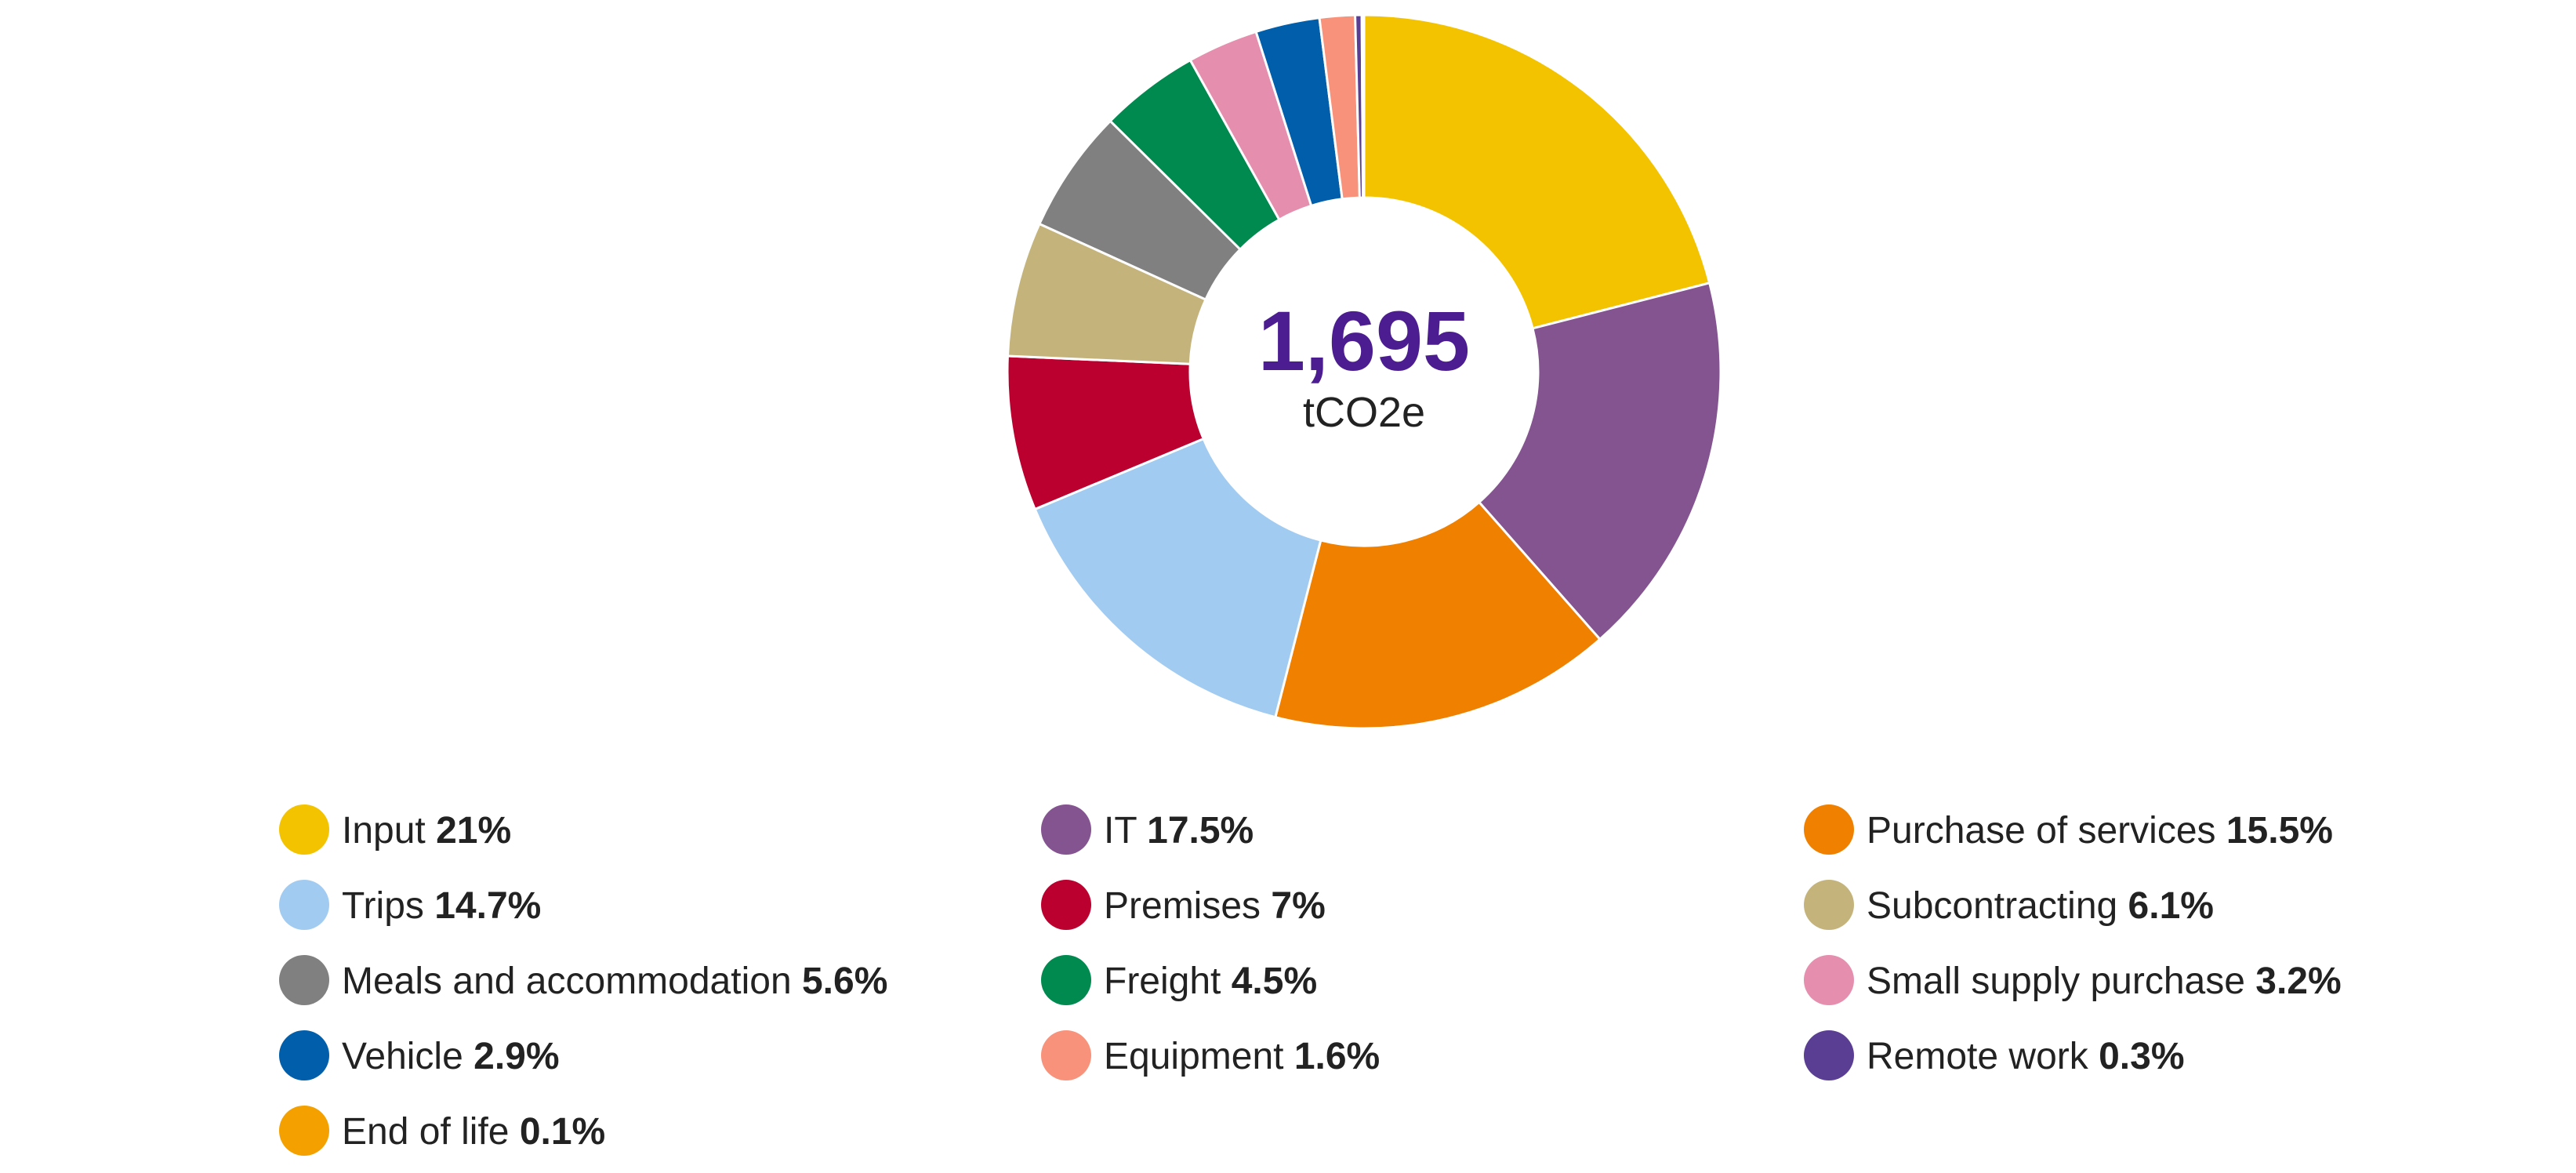  I want to click on legend-label-input: Input 21%, so click(427, 831).